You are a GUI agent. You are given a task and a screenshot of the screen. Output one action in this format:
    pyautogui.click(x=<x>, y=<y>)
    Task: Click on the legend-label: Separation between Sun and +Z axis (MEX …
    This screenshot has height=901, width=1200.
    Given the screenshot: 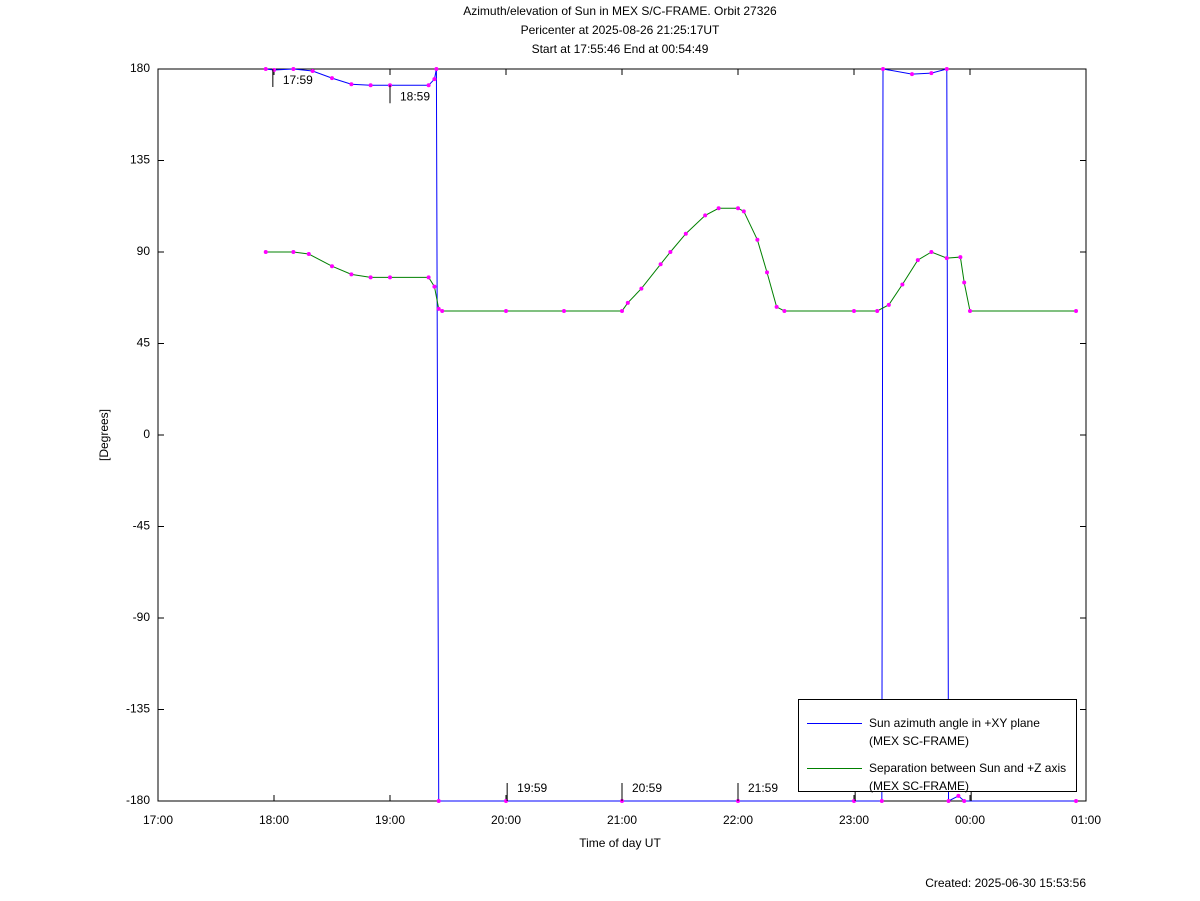 What is the action you would take?
    pyautogui.click(x=968, y=777)
    